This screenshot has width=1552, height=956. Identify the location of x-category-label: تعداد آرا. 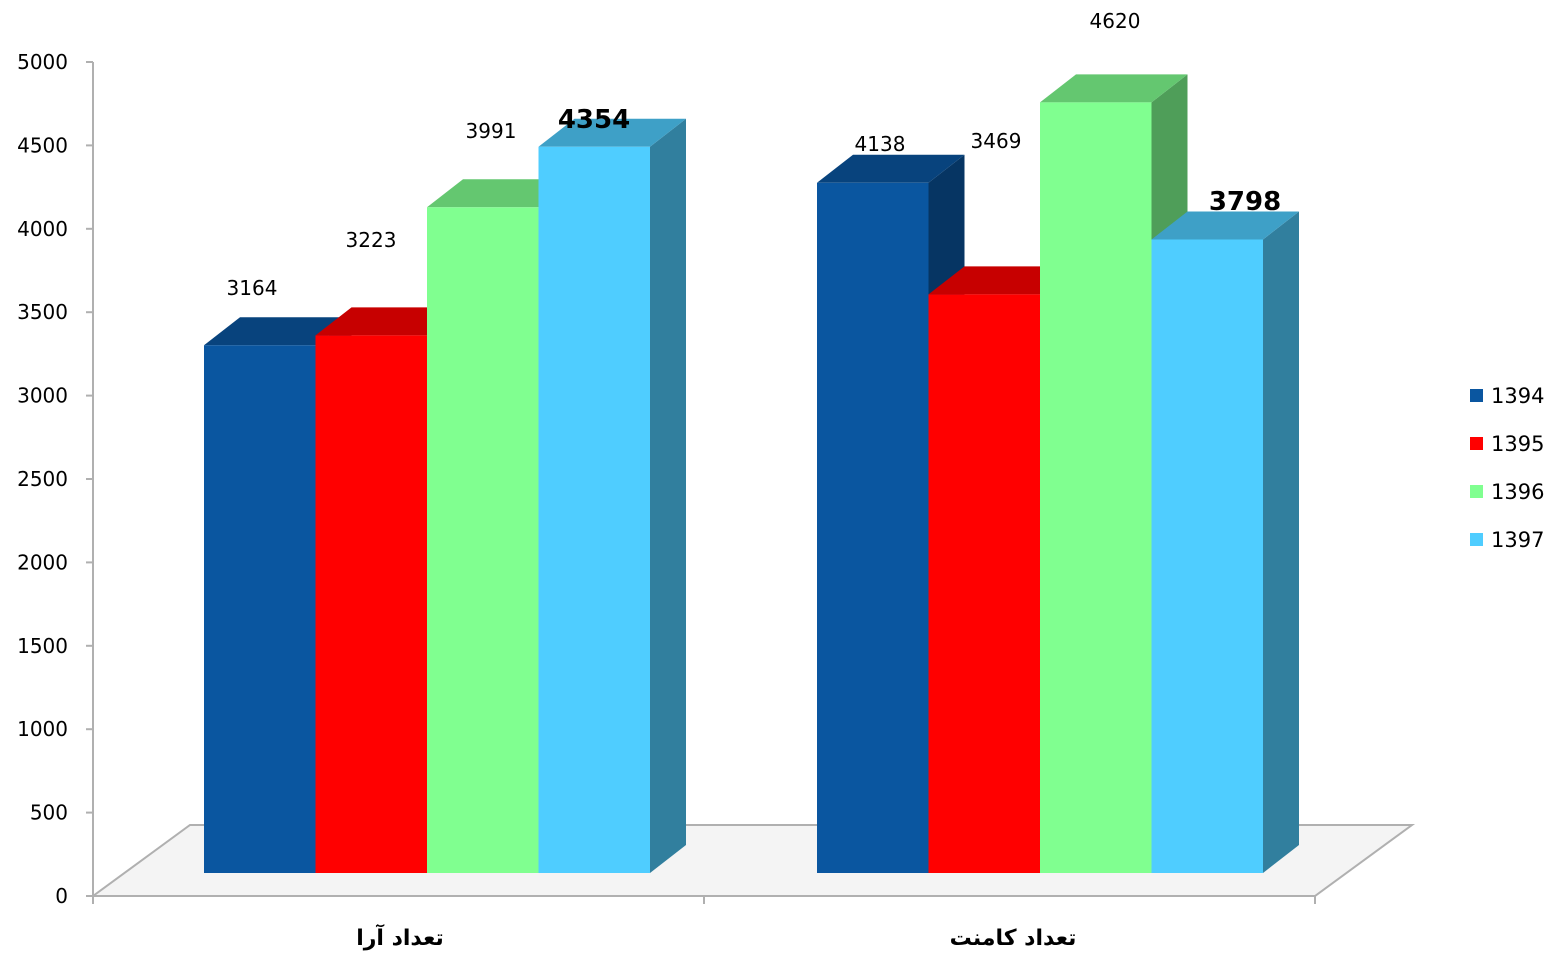
(400, 937).